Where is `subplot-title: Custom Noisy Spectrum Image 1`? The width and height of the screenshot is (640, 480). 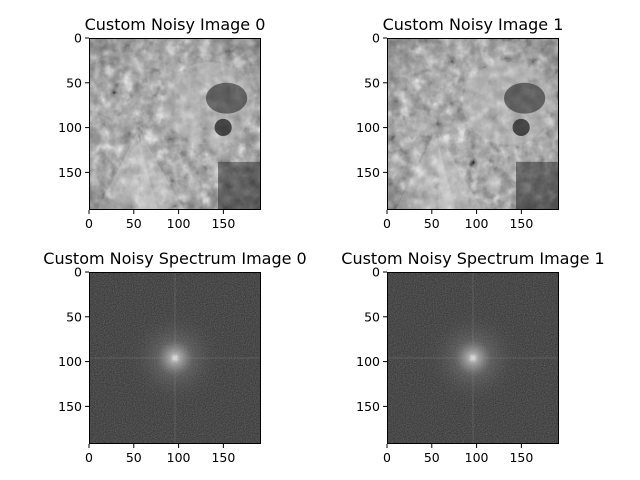
subplot-title: Custom Noisy Spectrum Image 1 is located at coordinates (472, 258).